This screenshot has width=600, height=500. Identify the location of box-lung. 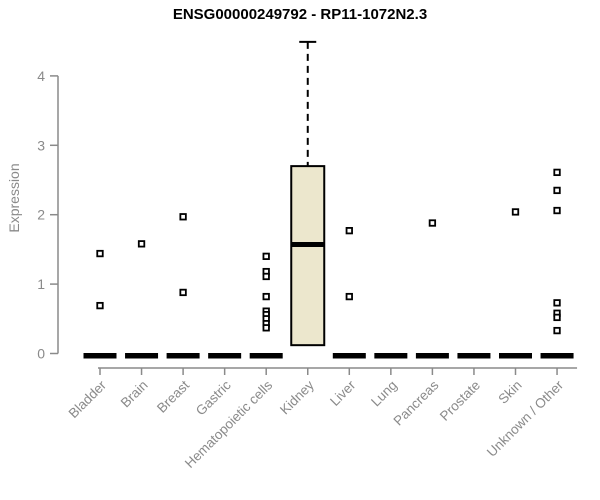
(391, 356).